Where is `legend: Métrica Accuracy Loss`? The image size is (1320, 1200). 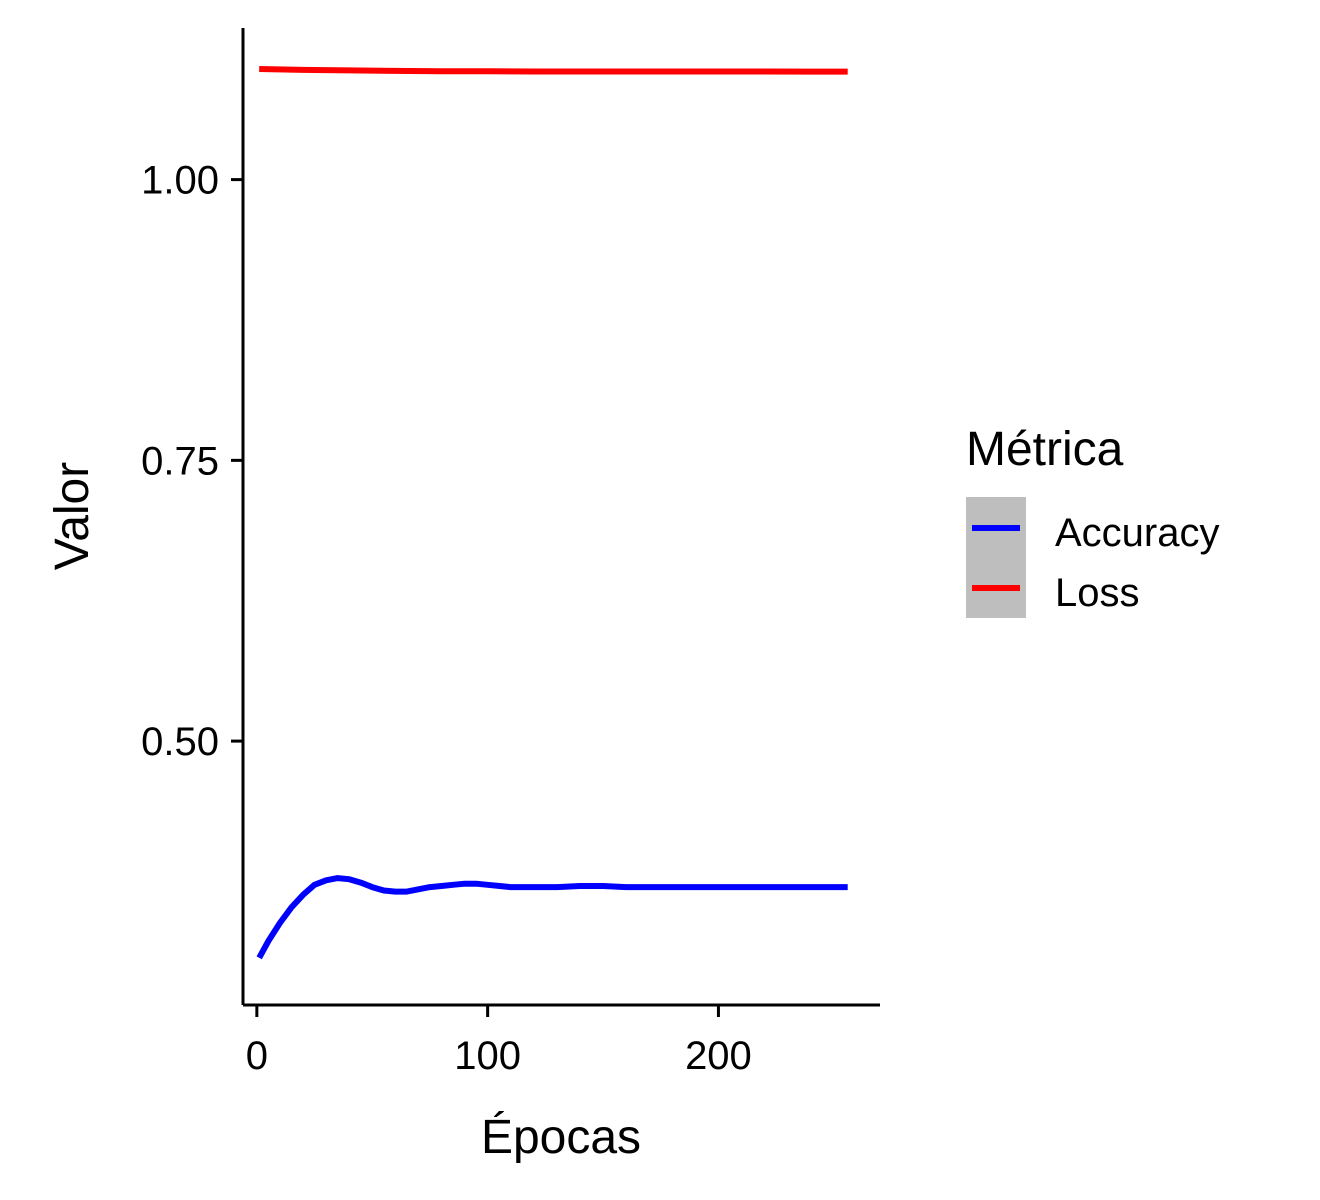
legend: Métrica Accuracy Loss is located at coordinates (1093, 520).